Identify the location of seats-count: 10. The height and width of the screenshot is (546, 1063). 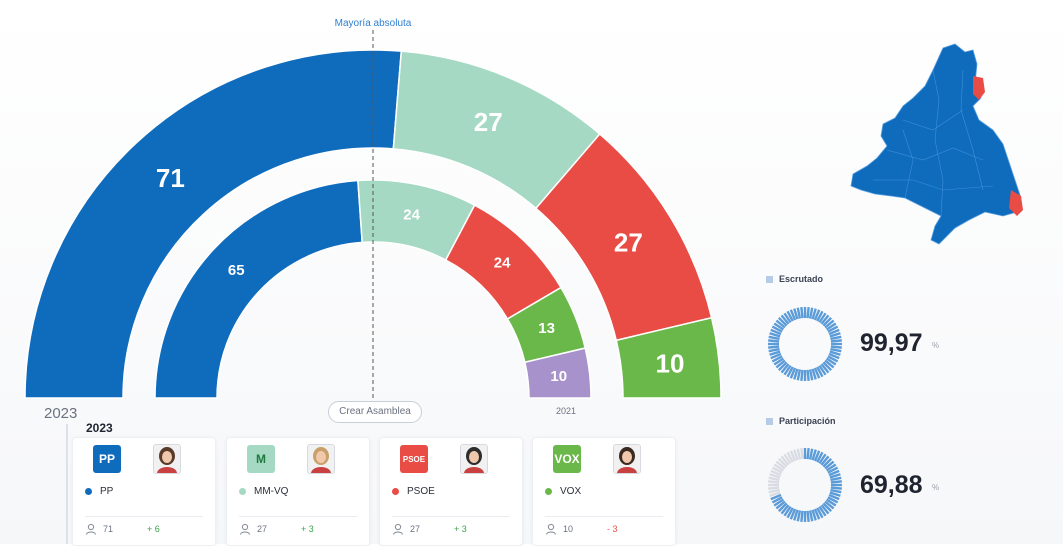
(568, 529).